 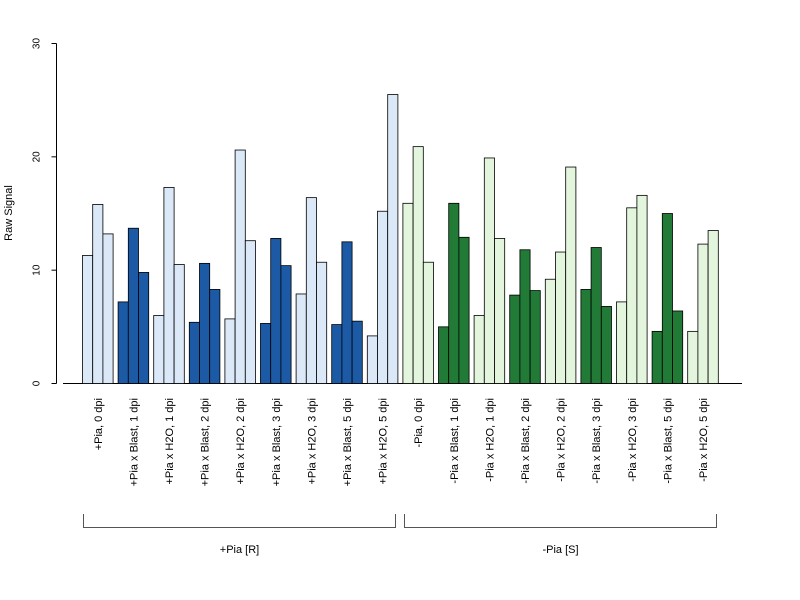 What do you see at coordinates (99, 424) in the screenshot?
I see `x-tick-label: +Pia, 0 dpi` at bounding box center [99, 424].